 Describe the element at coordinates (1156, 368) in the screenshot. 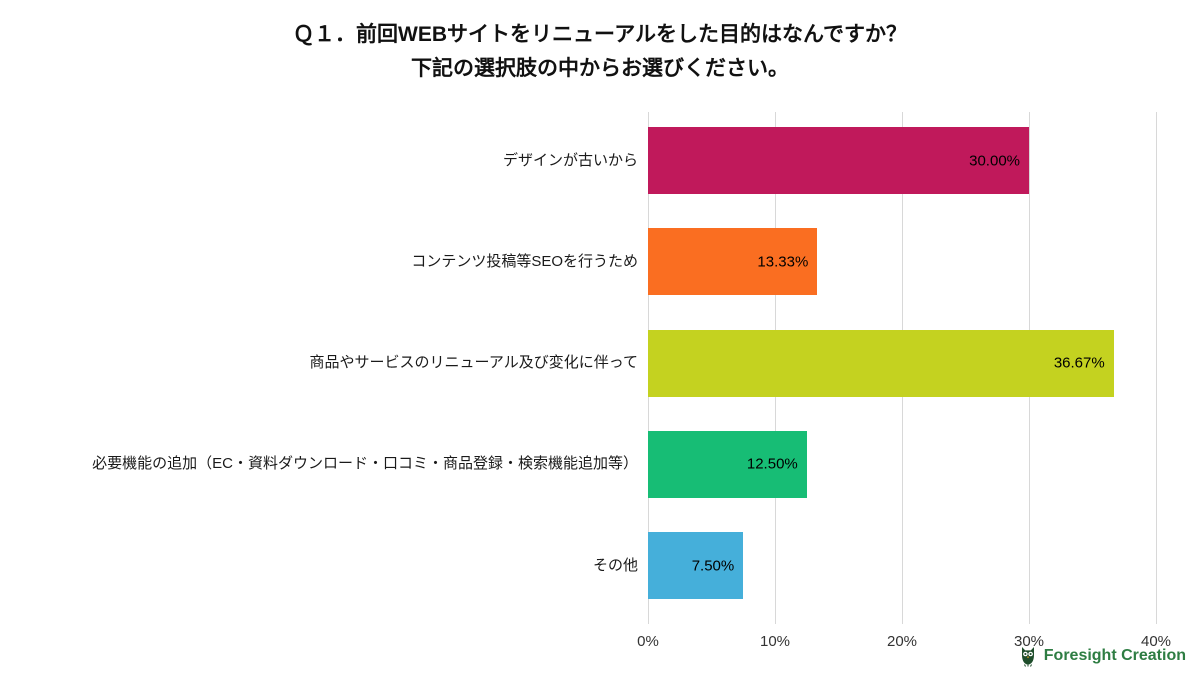

I see `gridline` at that location.